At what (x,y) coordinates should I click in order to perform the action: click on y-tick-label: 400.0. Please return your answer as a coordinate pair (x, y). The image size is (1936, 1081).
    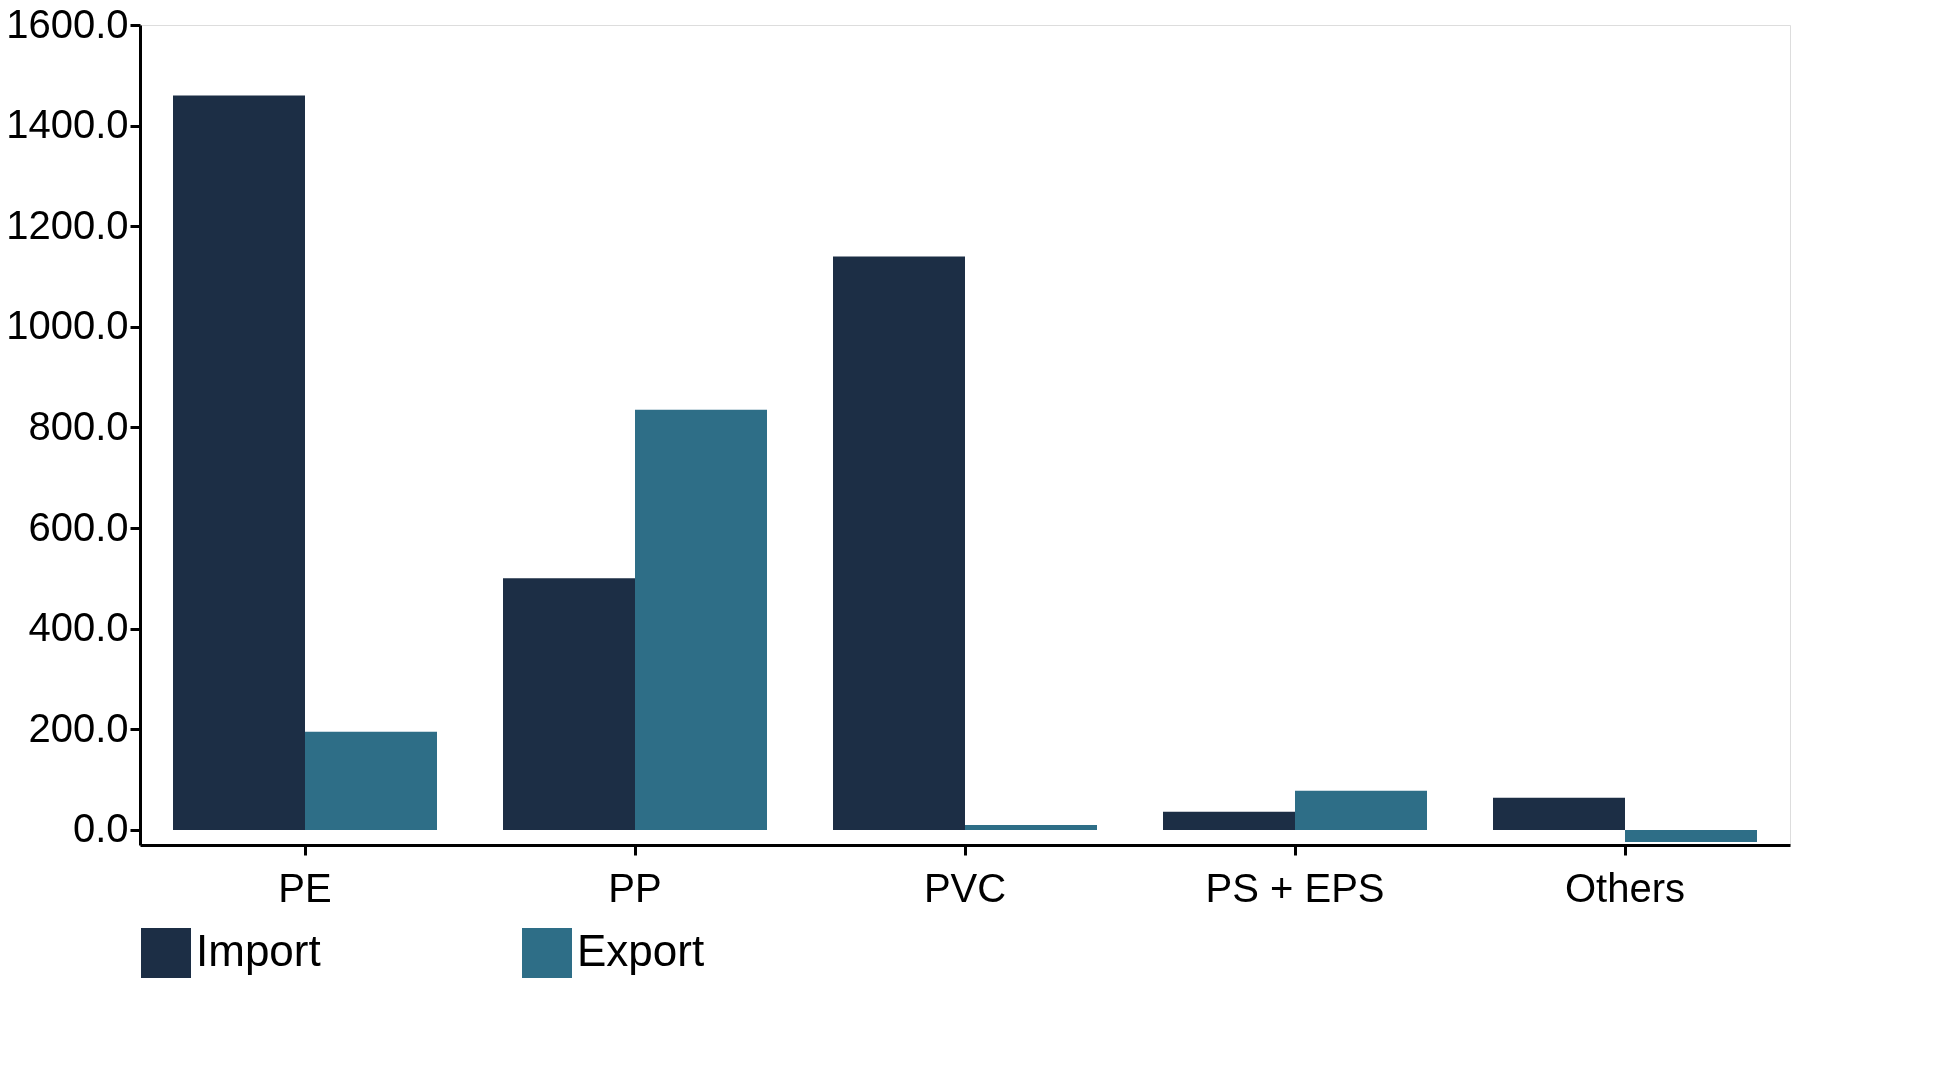
    Looking at the image, I should click on (78, 627).